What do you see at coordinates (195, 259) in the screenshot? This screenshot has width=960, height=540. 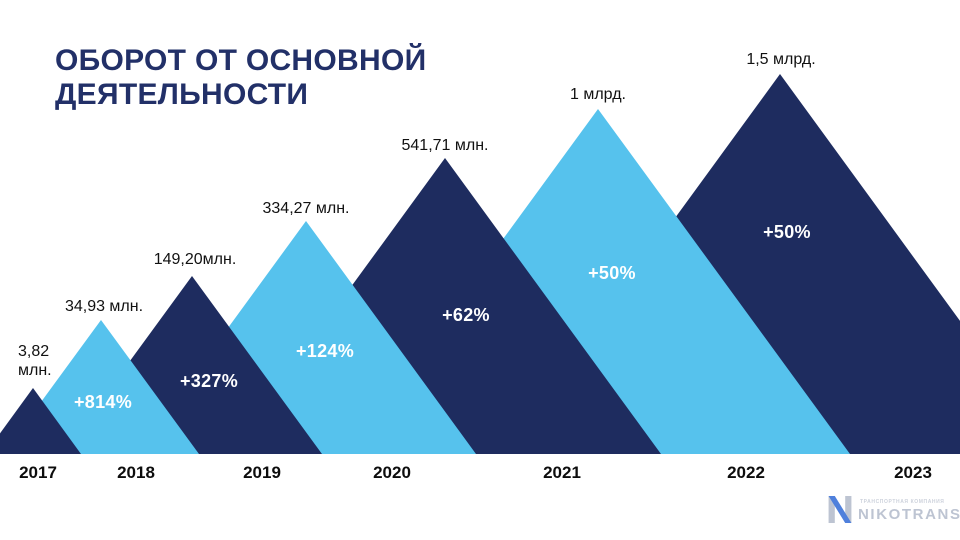 I see `value-label-2019: 149,20млн.` at bounding box center [195, 259].